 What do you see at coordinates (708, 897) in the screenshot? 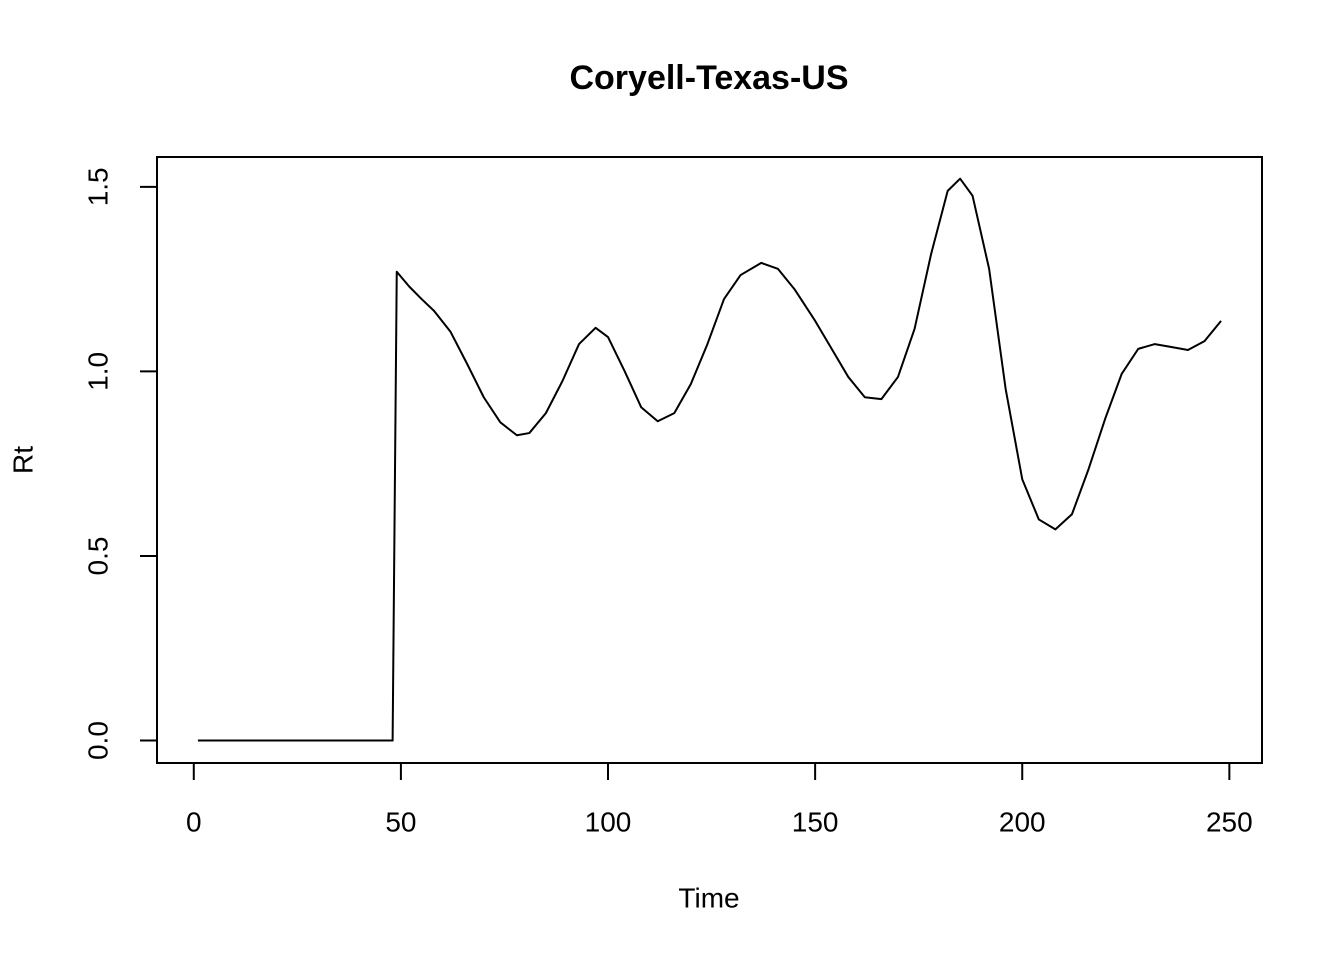
I see `x-axis-label: Time` at bounding box center [708, 897].